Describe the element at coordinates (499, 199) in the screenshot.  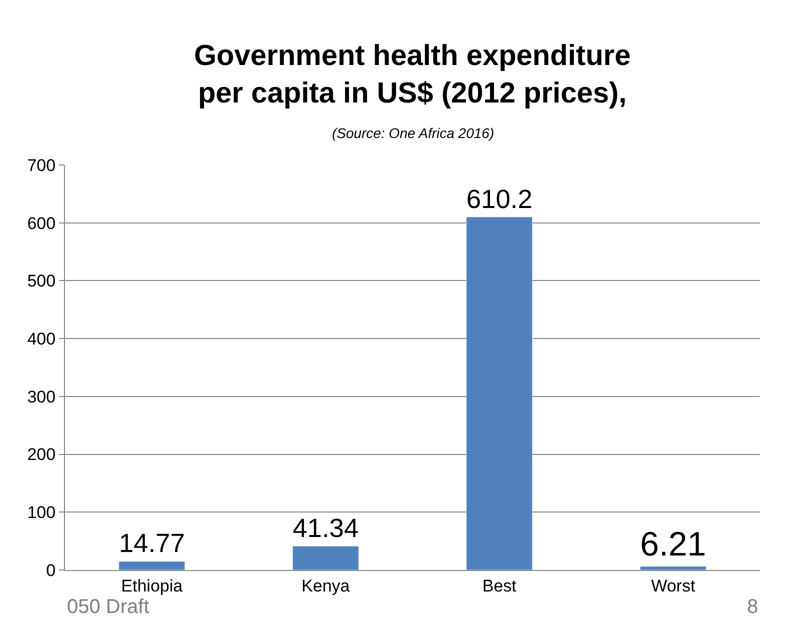
I see `data-label: 610.2` at that location.